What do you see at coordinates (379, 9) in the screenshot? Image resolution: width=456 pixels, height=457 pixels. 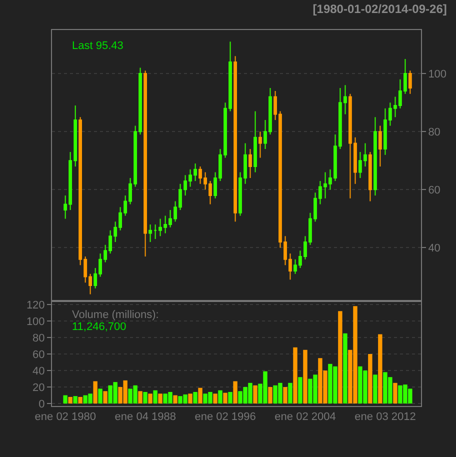 I see `chart-title: [1980-01-02/2014-09-26]` at bounding box center [379, 9].